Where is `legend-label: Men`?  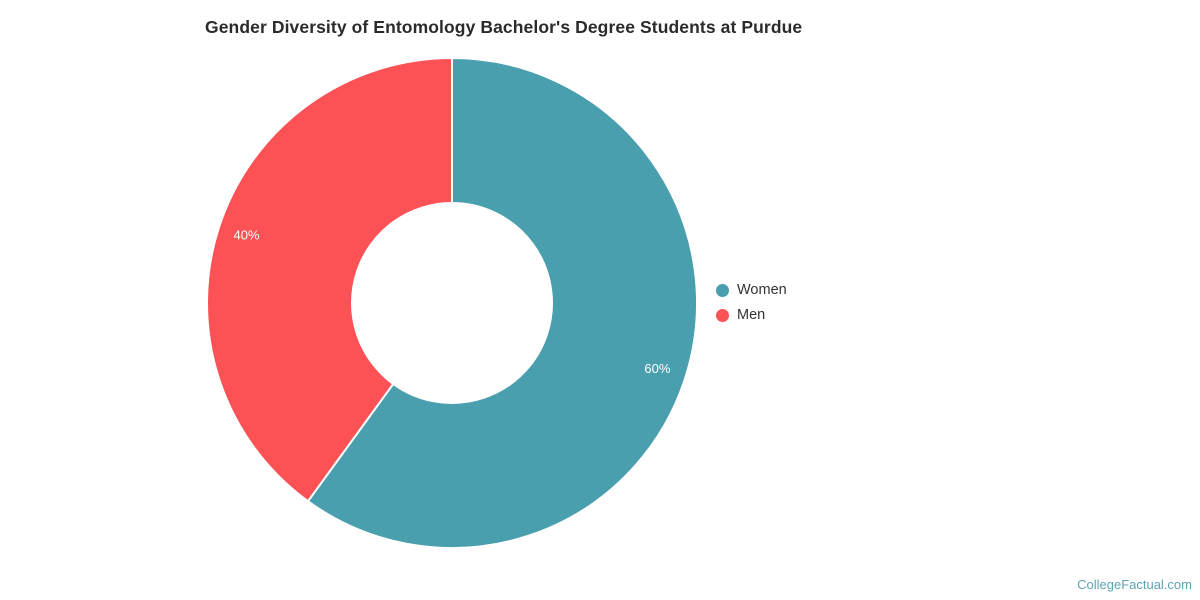 legend-label: Men is located at coordinates (751, 315).